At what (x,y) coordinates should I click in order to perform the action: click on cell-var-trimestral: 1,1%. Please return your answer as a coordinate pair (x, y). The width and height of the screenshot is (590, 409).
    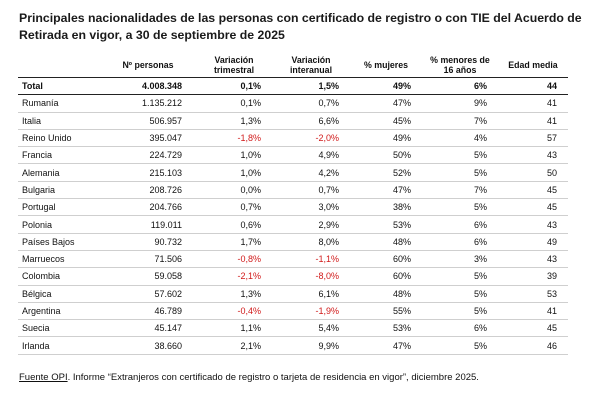
    Looking at the image, I should click on (234, 328).